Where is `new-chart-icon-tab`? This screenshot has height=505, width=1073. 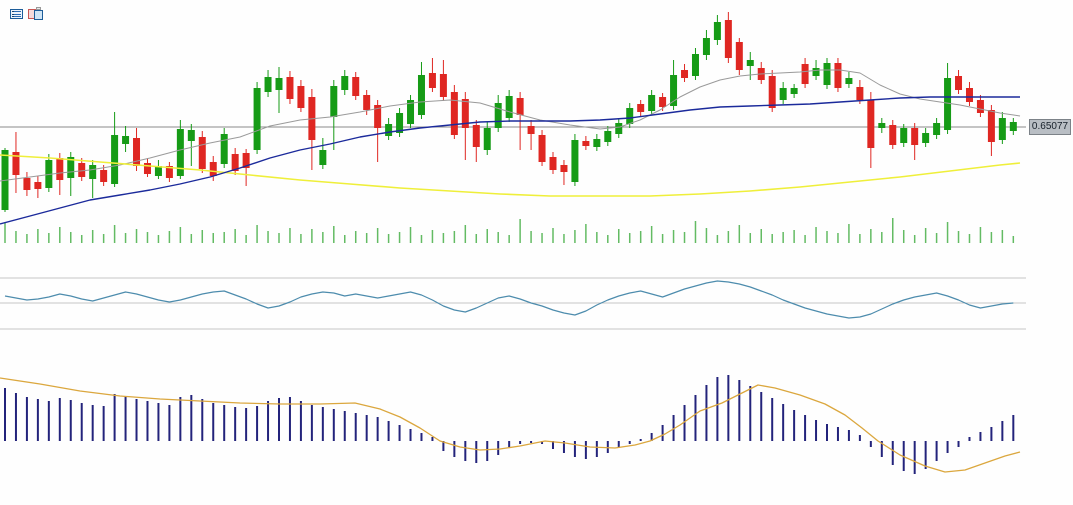
new-chart-icon-tab is located at coordinates (38, 8).